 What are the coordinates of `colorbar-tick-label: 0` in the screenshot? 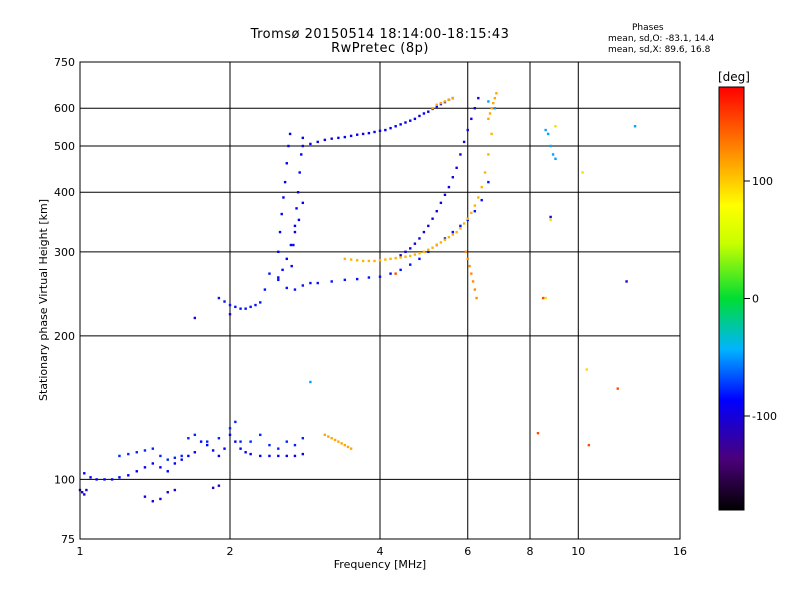 It's located at (755, 299).